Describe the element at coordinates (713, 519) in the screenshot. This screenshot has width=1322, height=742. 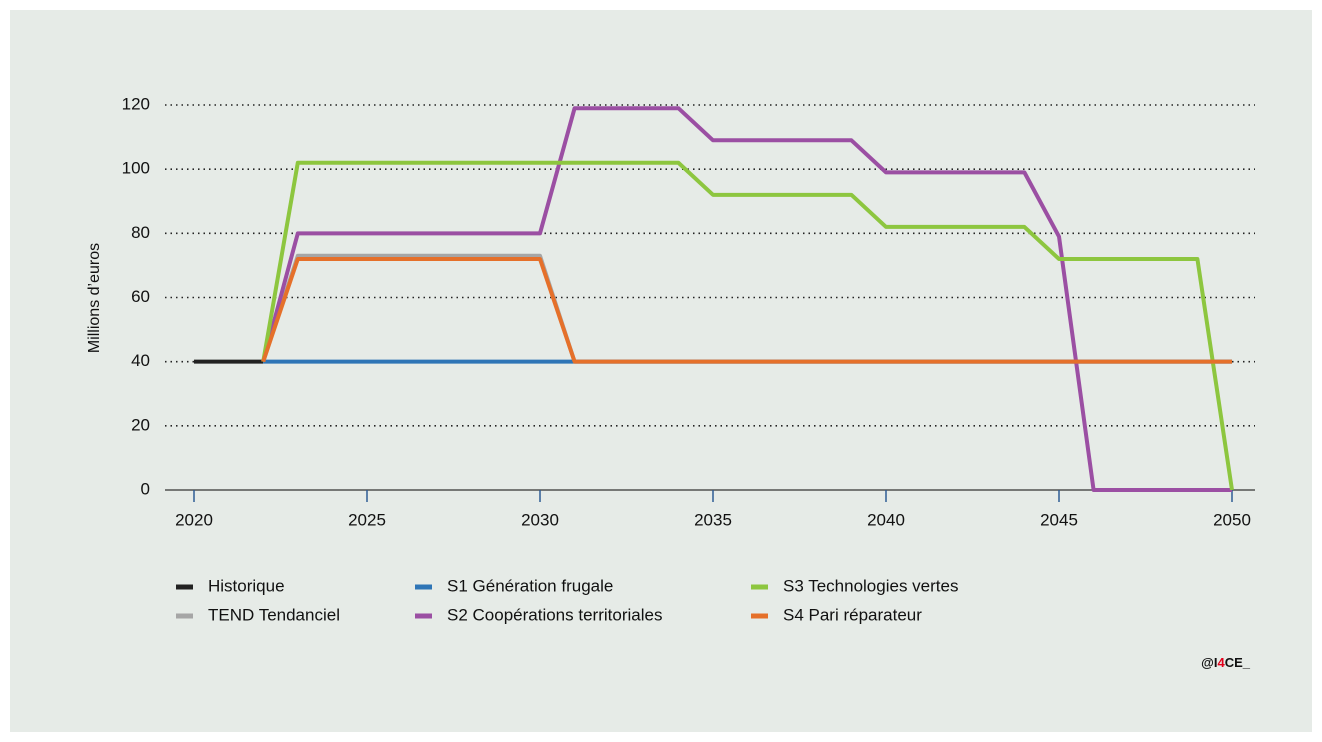
I see `x-tick-label: 2035` at that location.